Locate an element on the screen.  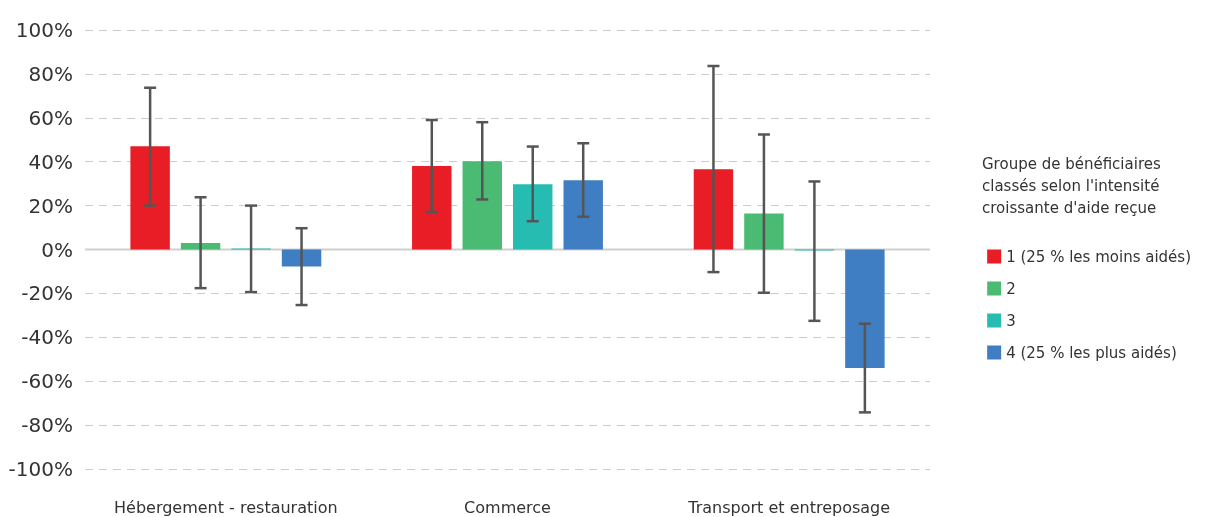
y-tick-label: 60% is located at coordinates (50, 117).